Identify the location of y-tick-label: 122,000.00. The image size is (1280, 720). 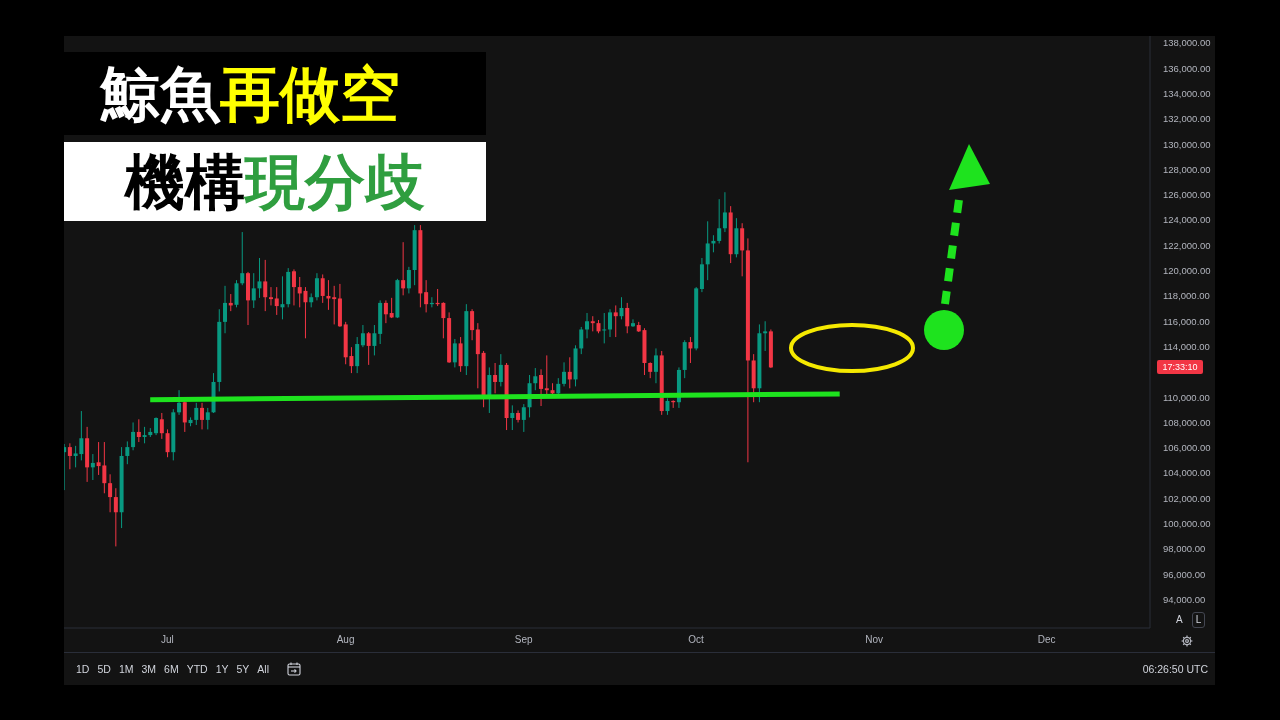
(1187, 245).